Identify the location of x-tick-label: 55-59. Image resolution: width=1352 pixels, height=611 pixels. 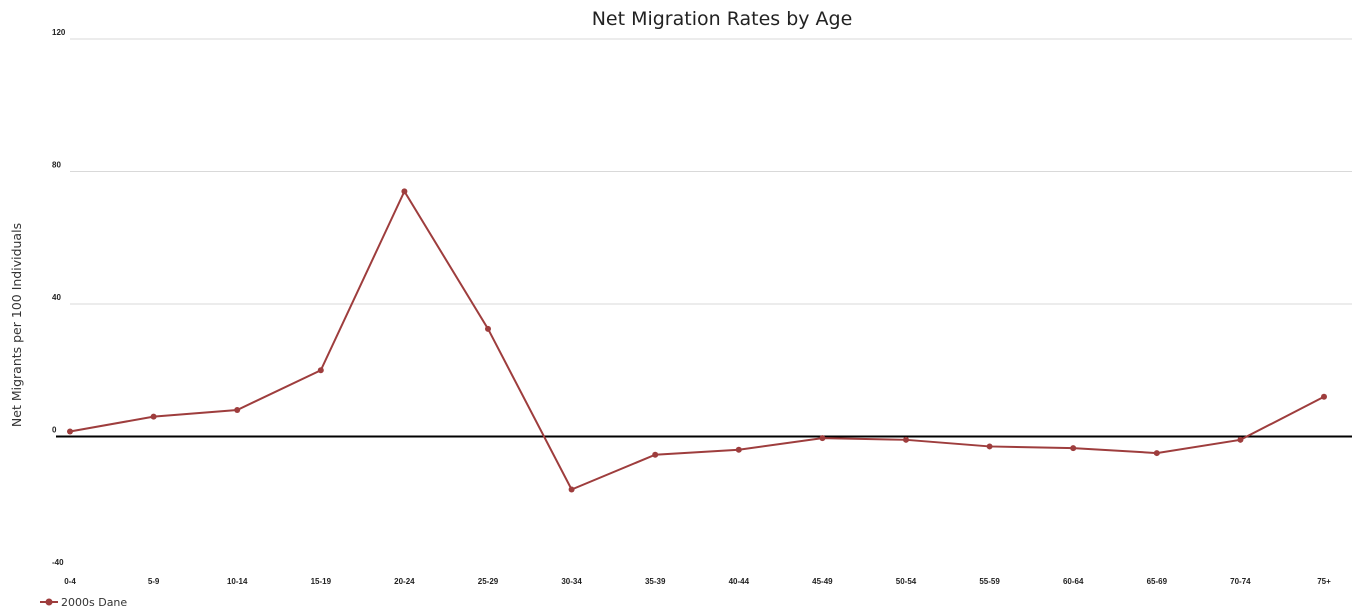
(989, 581).